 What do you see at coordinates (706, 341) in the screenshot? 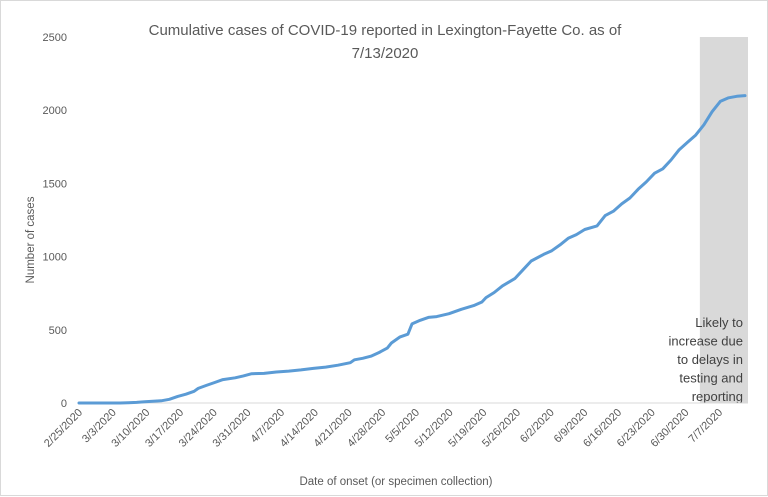
I see `annotation-line: increase due` at bounding box center [706, 341].